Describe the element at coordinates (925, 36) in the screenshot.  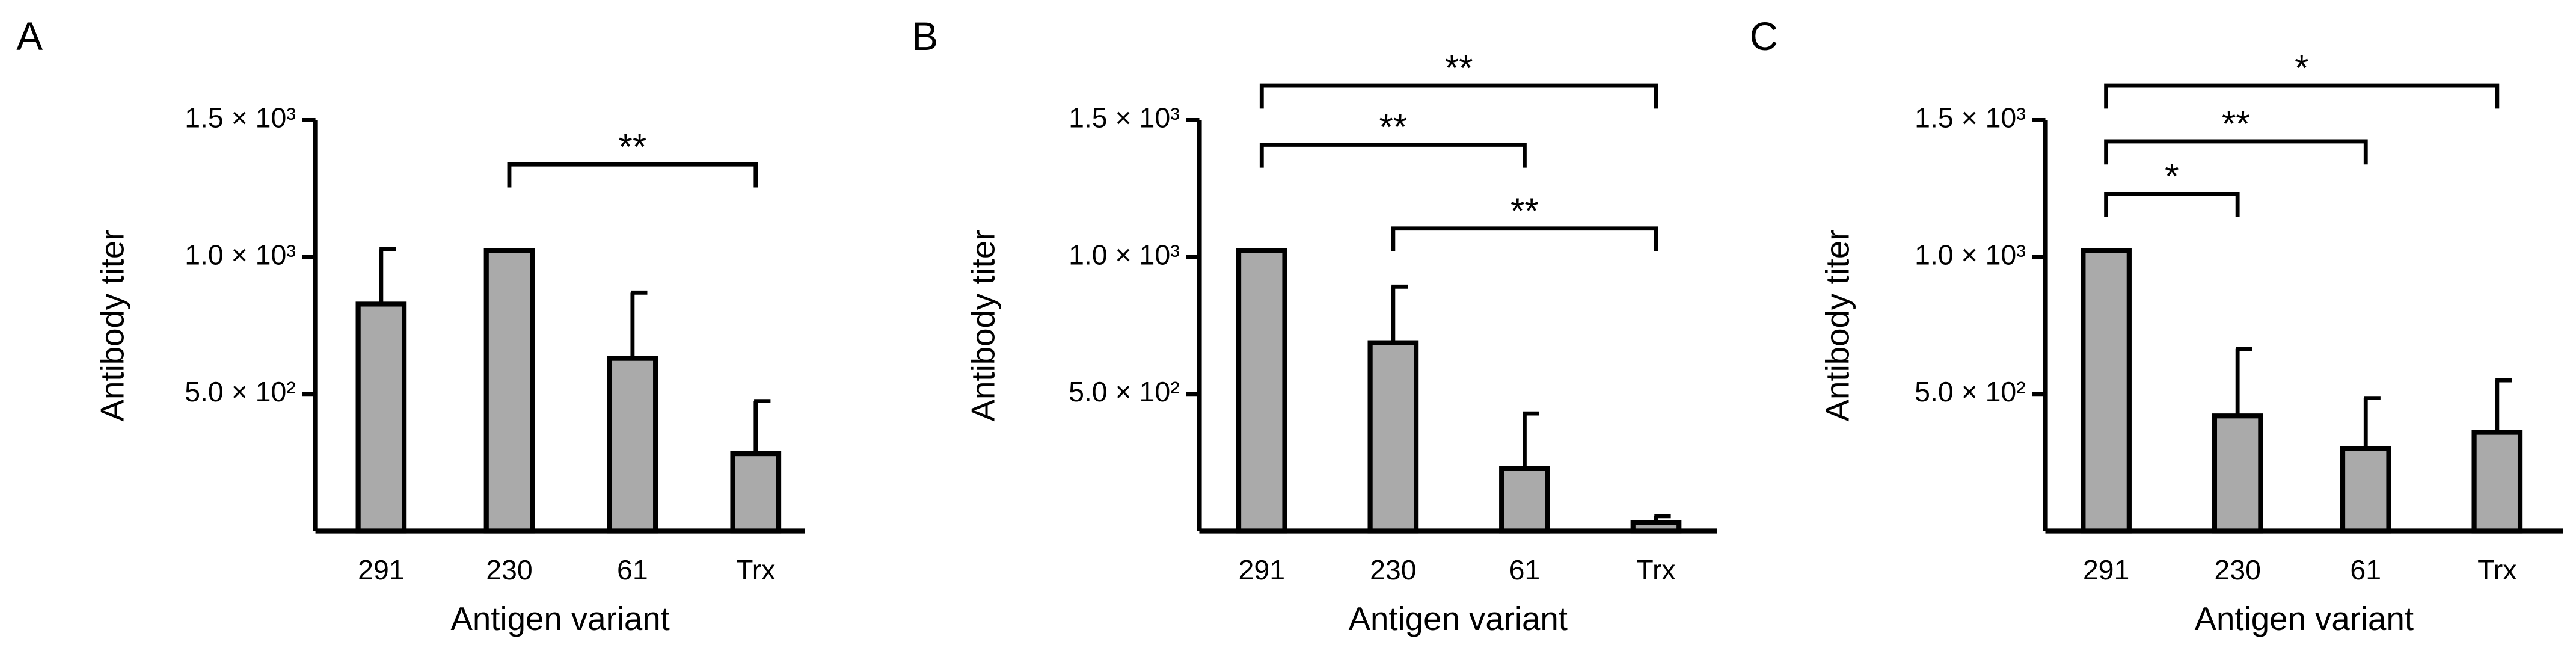
I see `panel-letter: B` at that location.